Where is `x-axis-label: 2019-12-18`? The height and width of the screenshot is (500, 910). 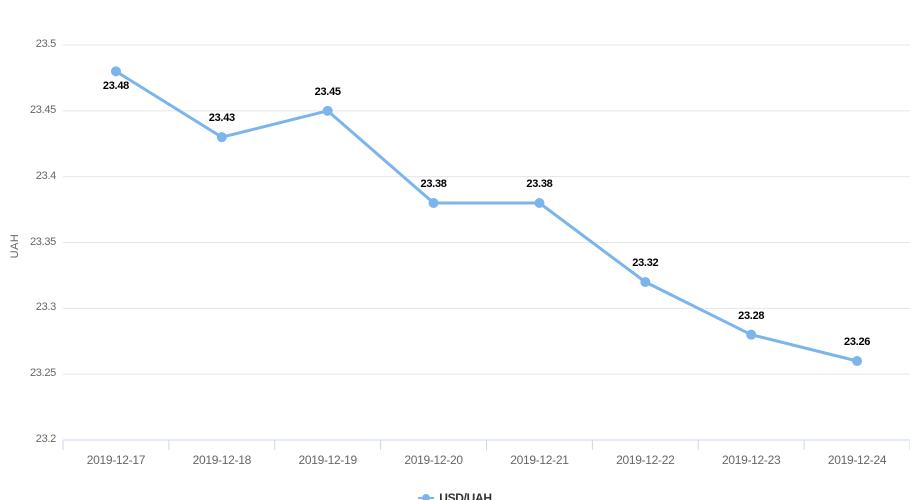 x-axis-label: 2019-12-18 is located at coordinates (222, 460).